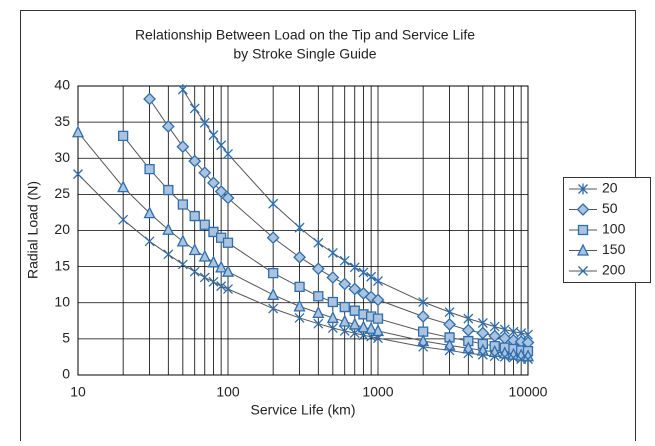  What do you see at coordinates (302, 410) in the screenshot?
I see `x-axis-label: Service Life (km)` at bounding box center [302, 410].